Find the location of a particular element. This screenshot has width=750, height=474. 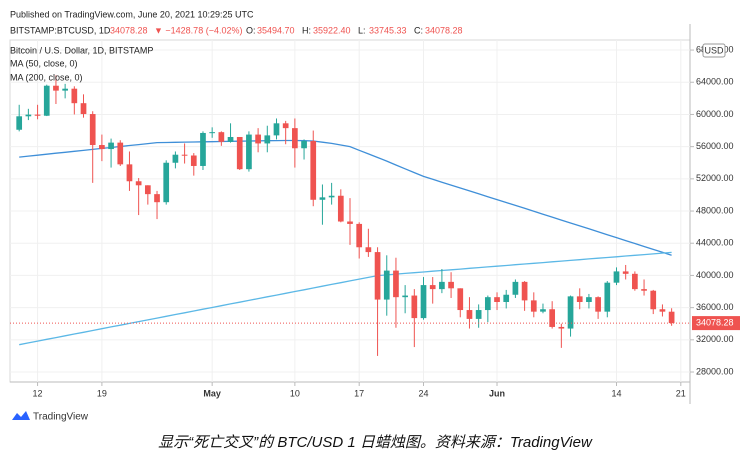

header-text: ▼ −1428.78 (−4.02%) is located at coordinates (198, 30).